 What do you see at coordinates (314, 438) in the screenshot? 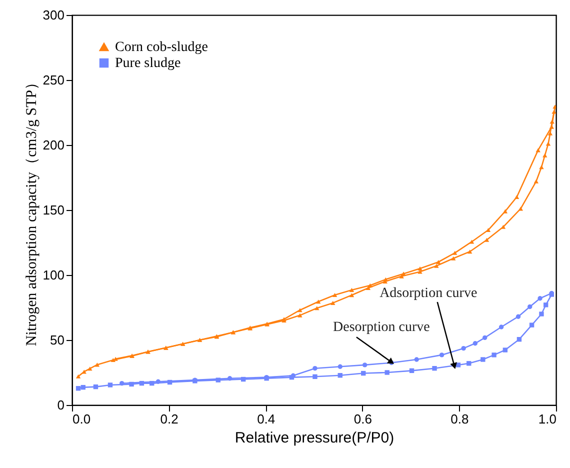
I see `x-axis-title: Relative pressure(P/P0)` at bounding box center [314, 438].